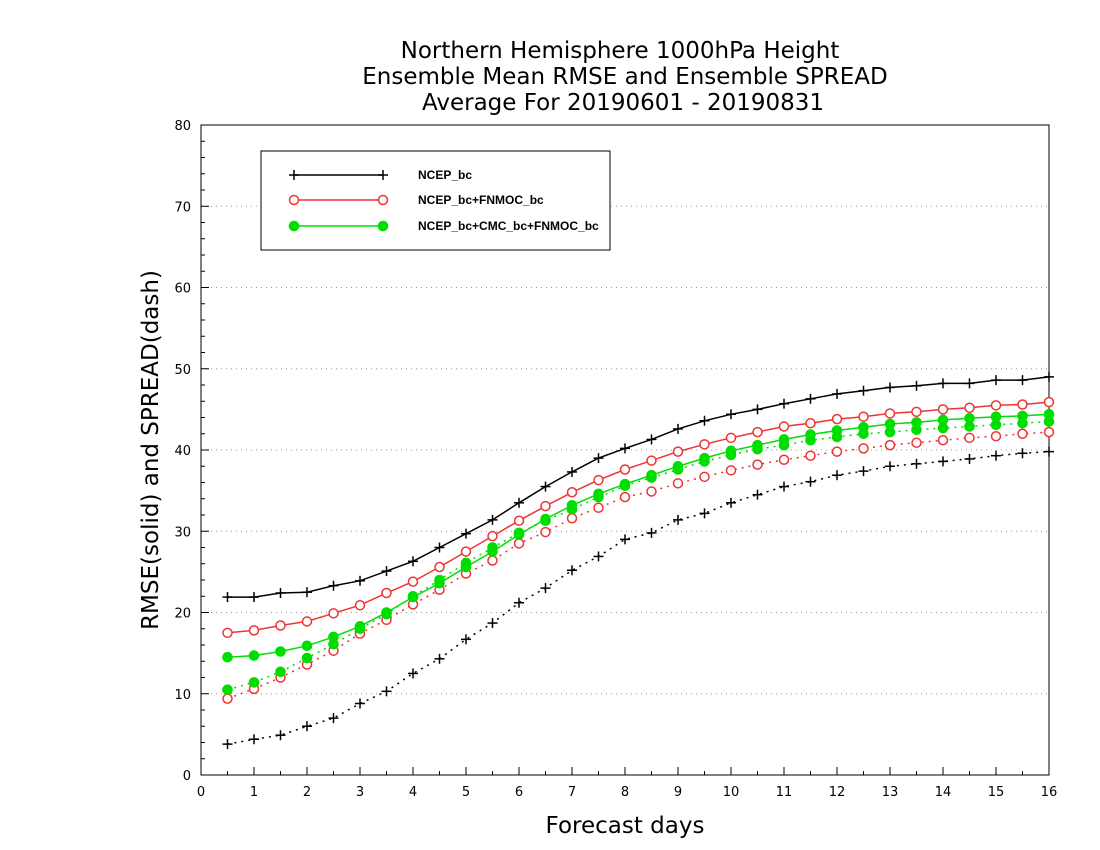  What do you see at coordinates (416, 200) in the screenshot?
I see `legend-entry: NCEP_bc+FNMOC_bc` at bounding box center [416, 200].